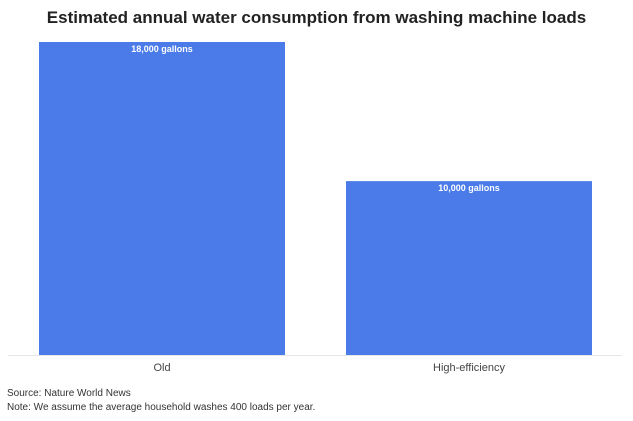 The image size is (633, 421). I want to click on source-note: Source: Nature World News, so click(69, 393).